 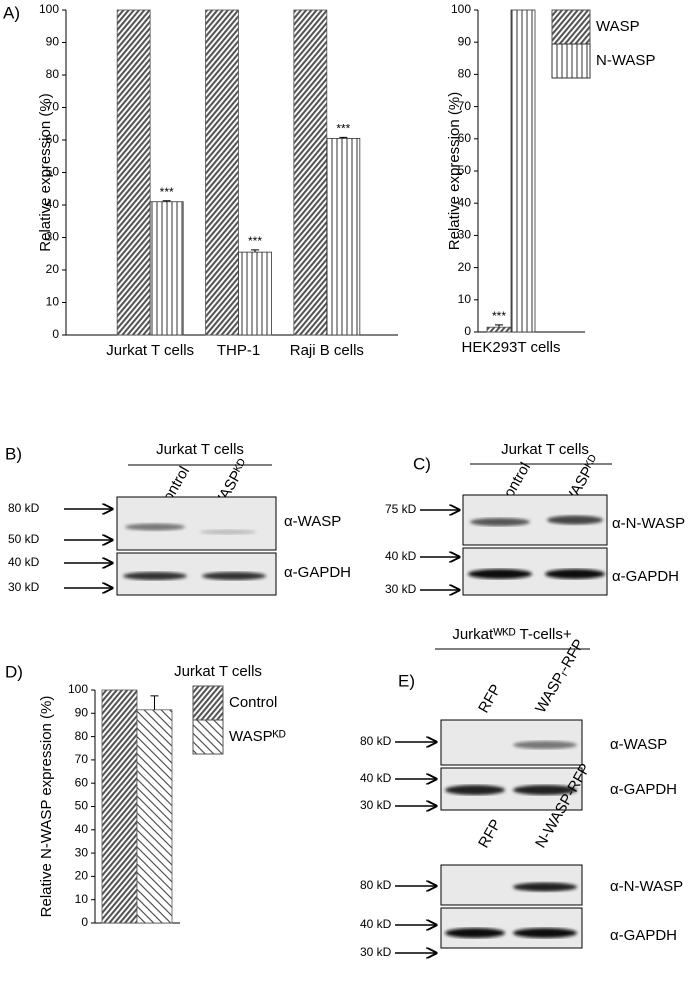 What do you see at coordinates (46, 807) in the screenshot?
I see `y-axis-label: Relative N-WASP expression (%)` at bounding box center [46, 807].